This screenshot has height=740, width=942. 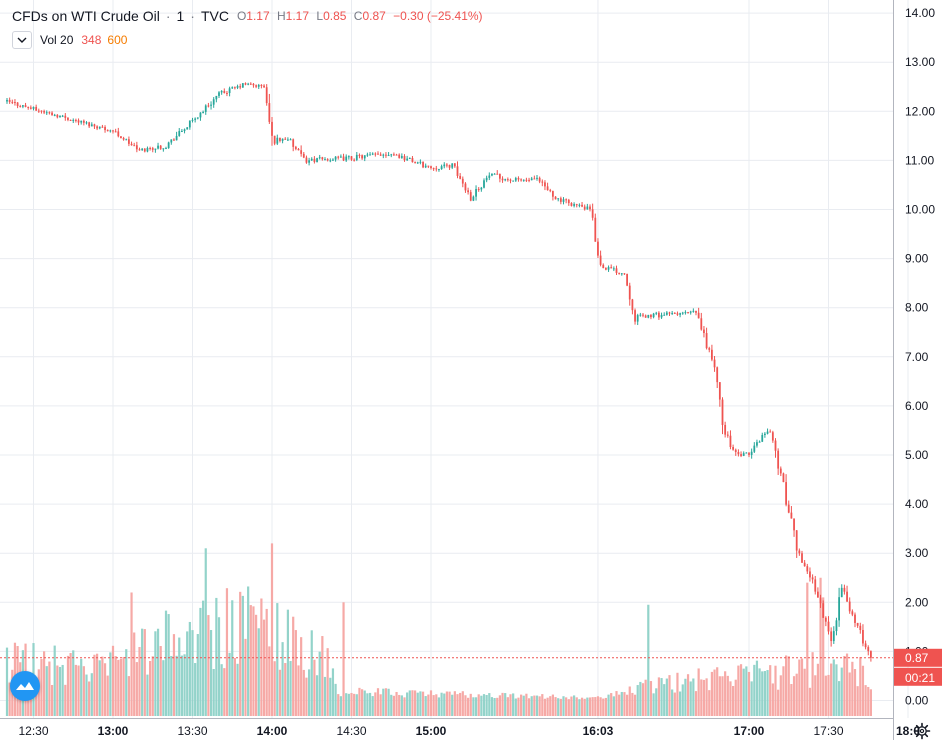 What do you see at coordinates (922, 731) in the screenshot?
I see `gear-icon` at bounding box center [922, 731].